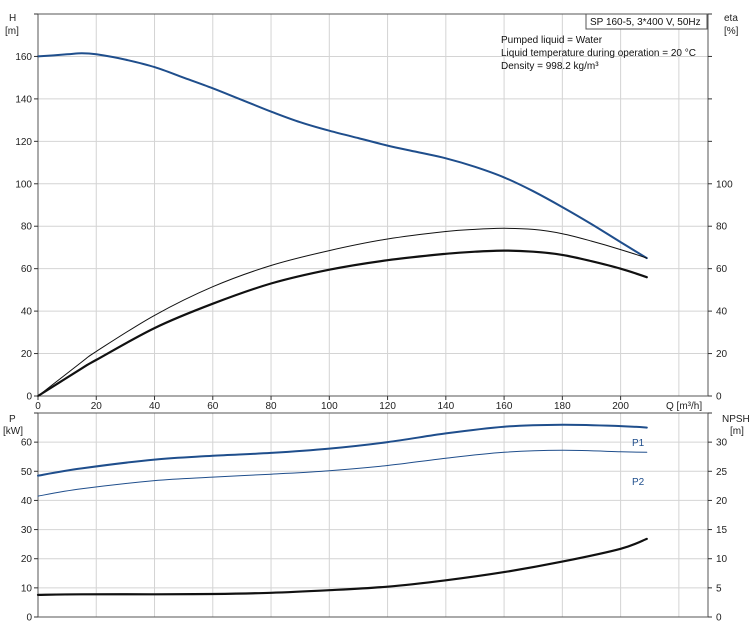  I want to click on x-tick-label: 160, so click(504, 406).